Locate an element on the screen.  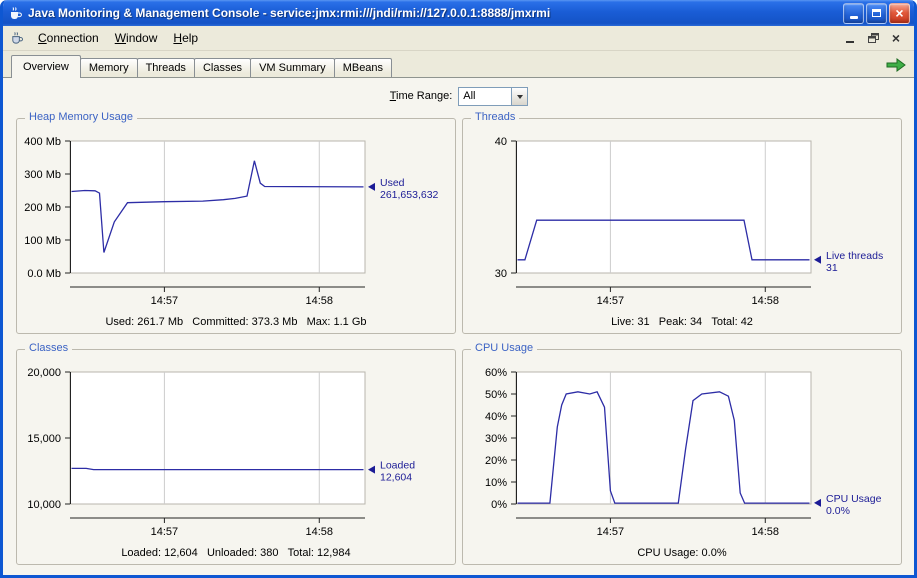
svg-text: 31 is located at coordinates (832, 268).